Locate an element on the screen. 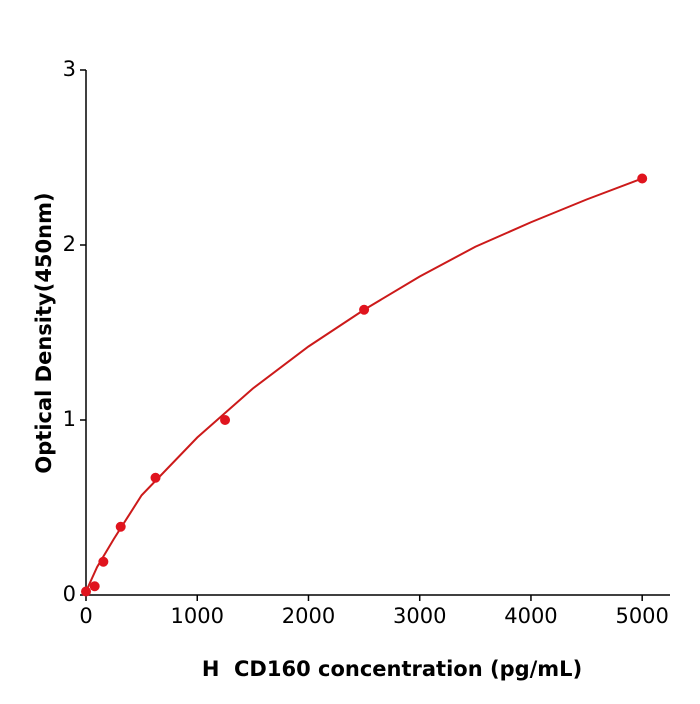 The height and width of the screenshot is (704, 700). x-tick-label: 5000 is located at coordinates (641, 616).